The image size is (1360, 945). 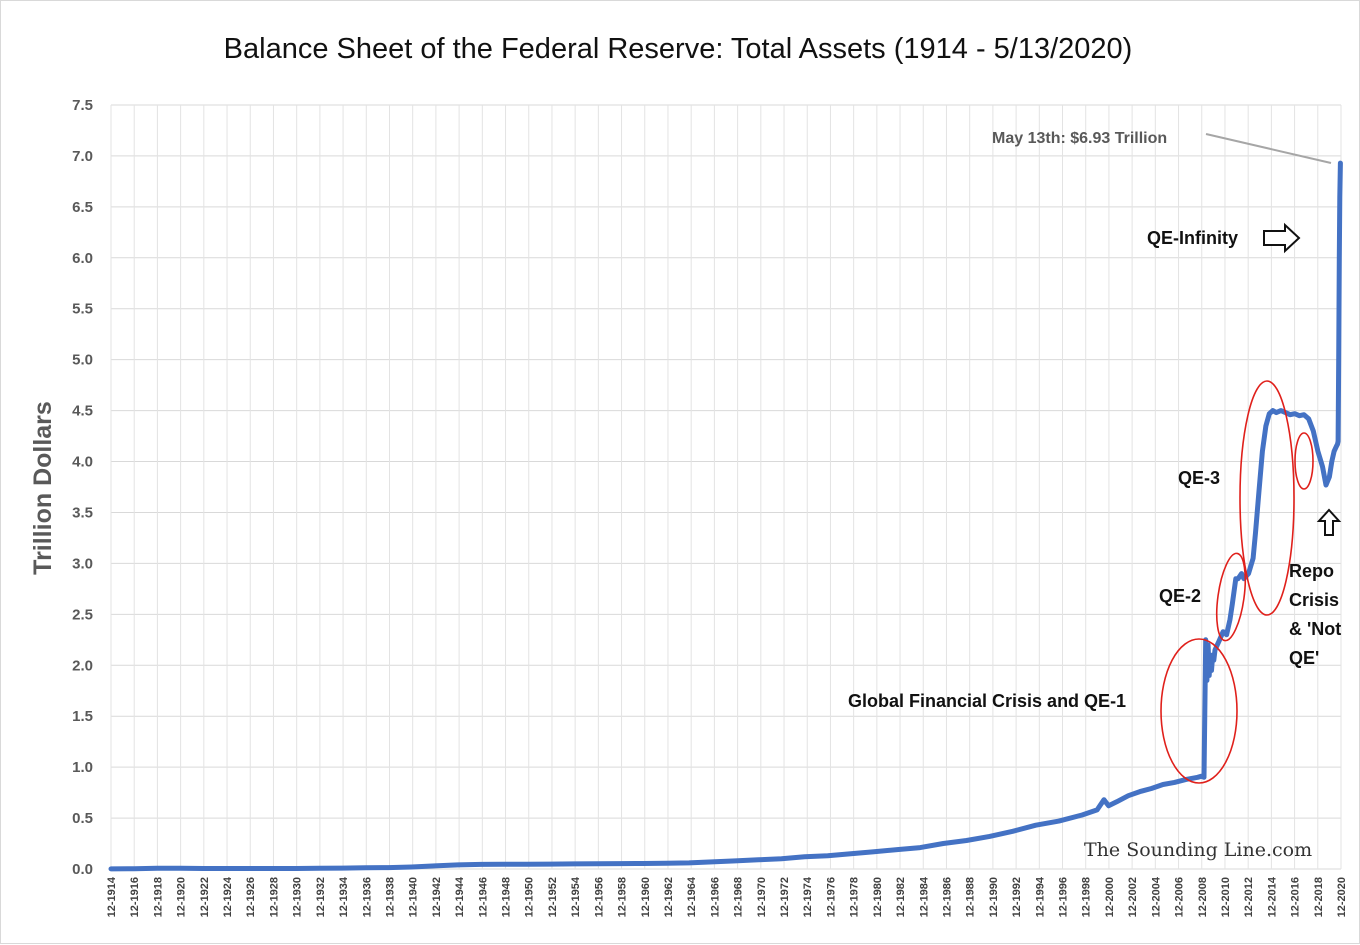 I want to click on x-tick-label: 12-1988, so click(x=971, y=897).